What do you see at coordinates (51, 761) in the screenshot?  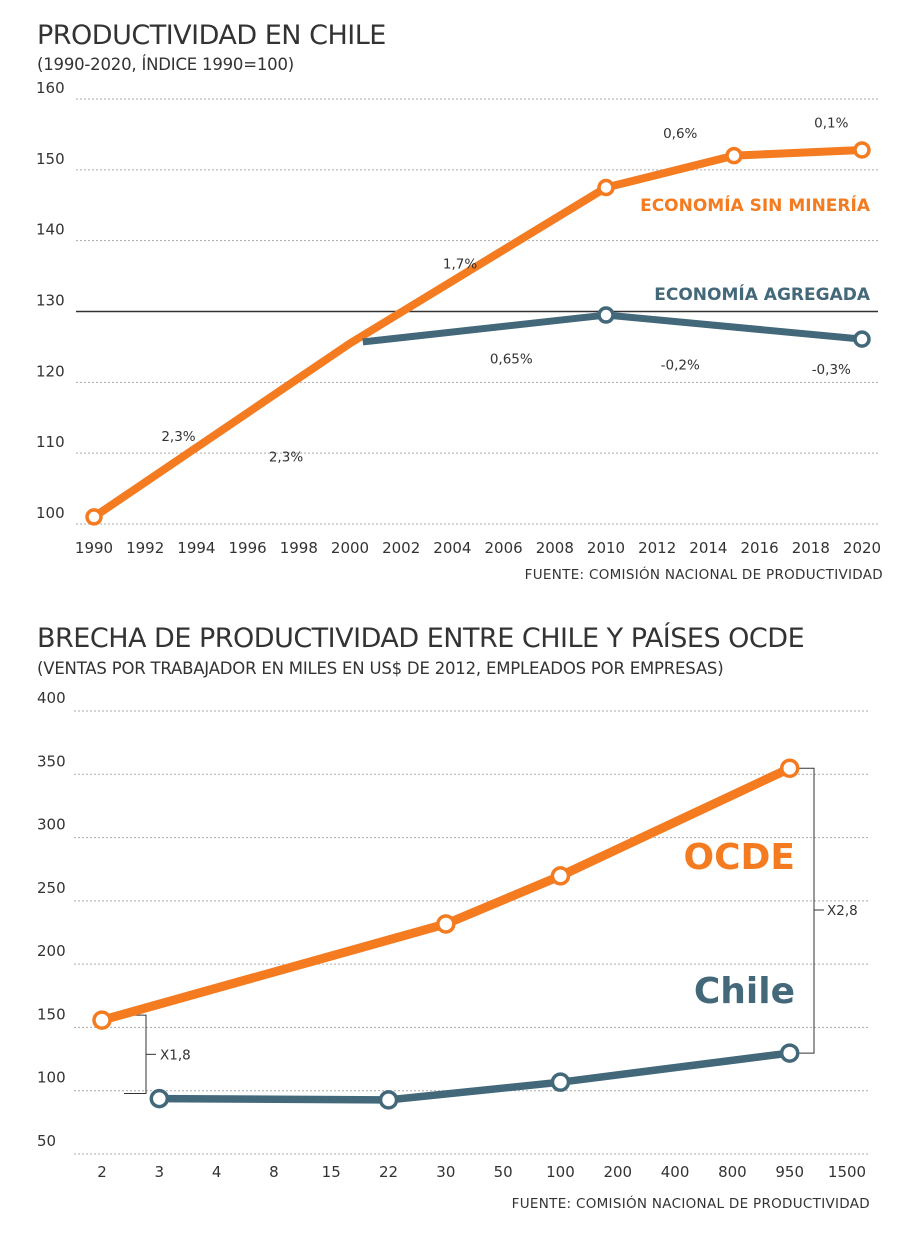 I see `y-tick-label: 350` at bounding box center [51, 761].